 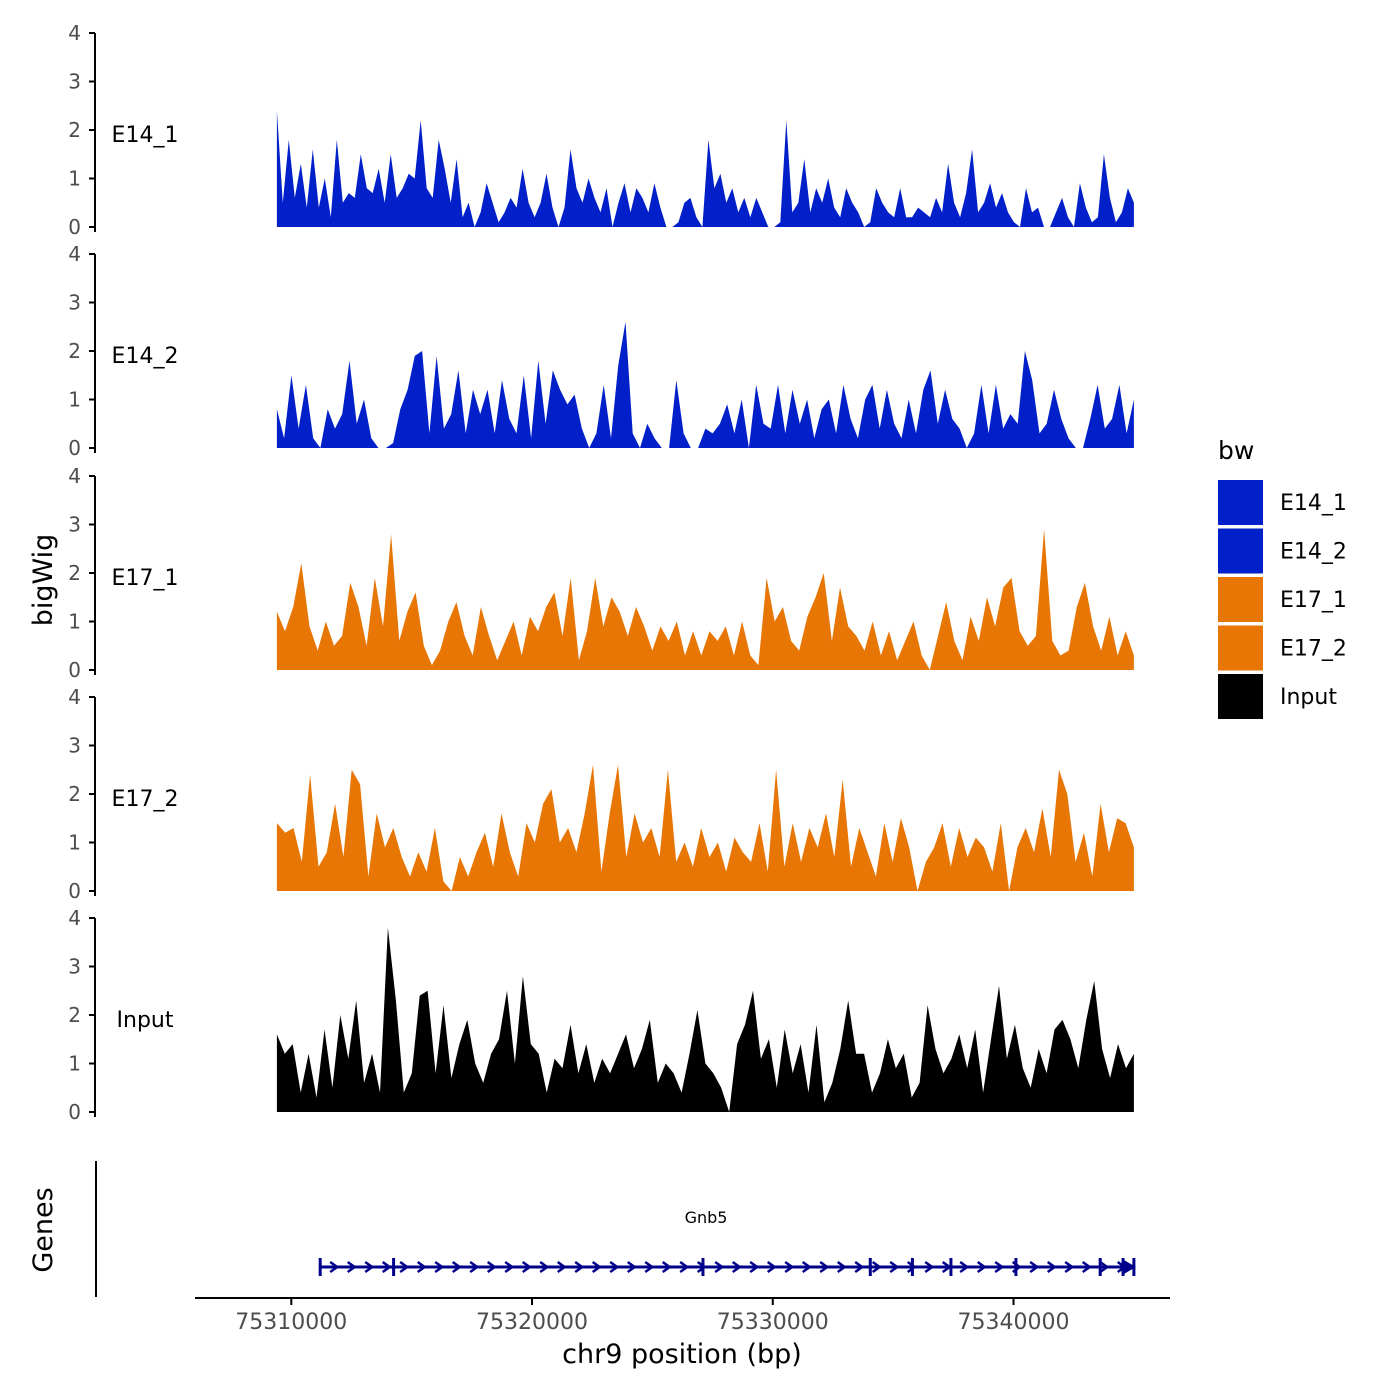 What do you see at coordinates (1014, 1322) in the screenshot?
I see `x-tick-label: 75340000` at bounding box center [1014, 1322].